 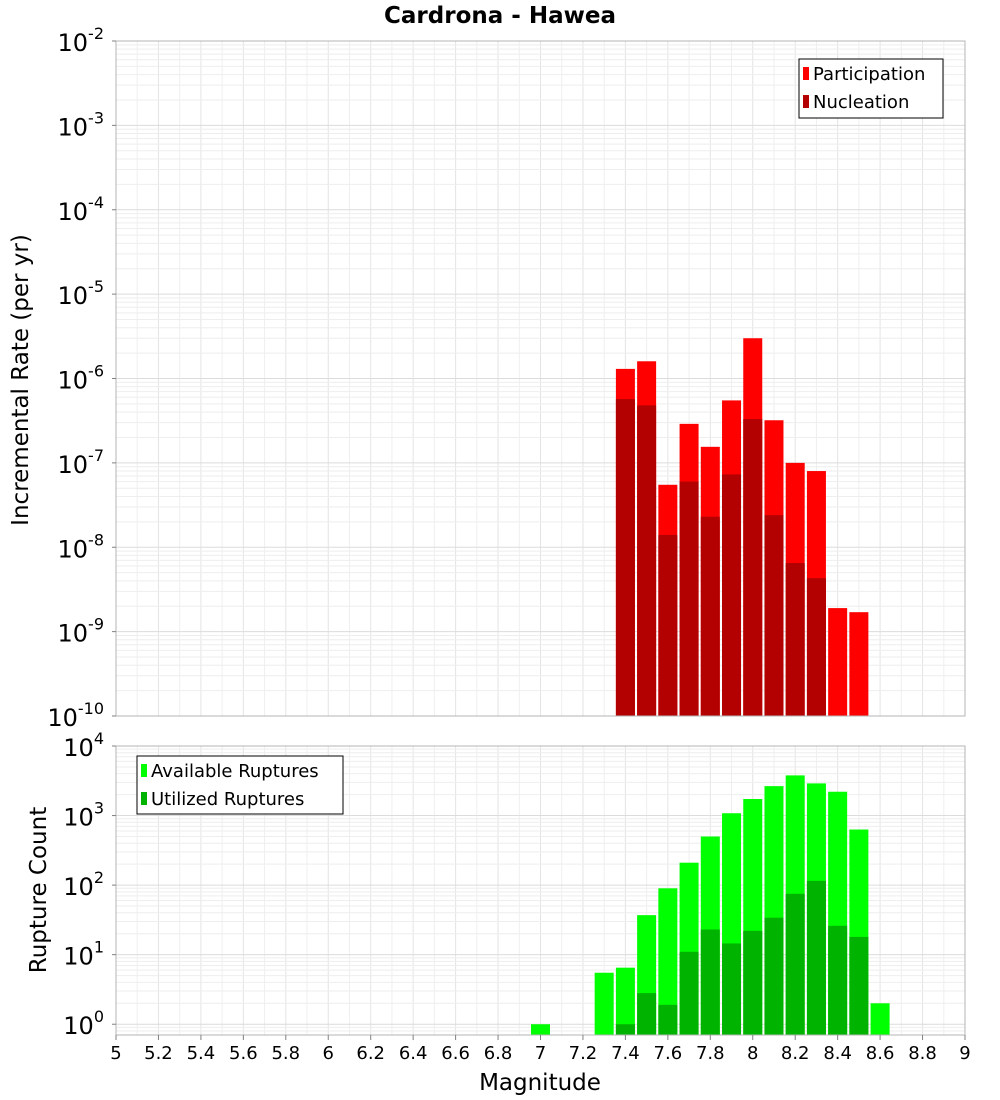 What do you see at coordinates (83, 954) in the screenshot?
I see `bottom-y-tick-label: 10¹` at bounding box center [83, 954].